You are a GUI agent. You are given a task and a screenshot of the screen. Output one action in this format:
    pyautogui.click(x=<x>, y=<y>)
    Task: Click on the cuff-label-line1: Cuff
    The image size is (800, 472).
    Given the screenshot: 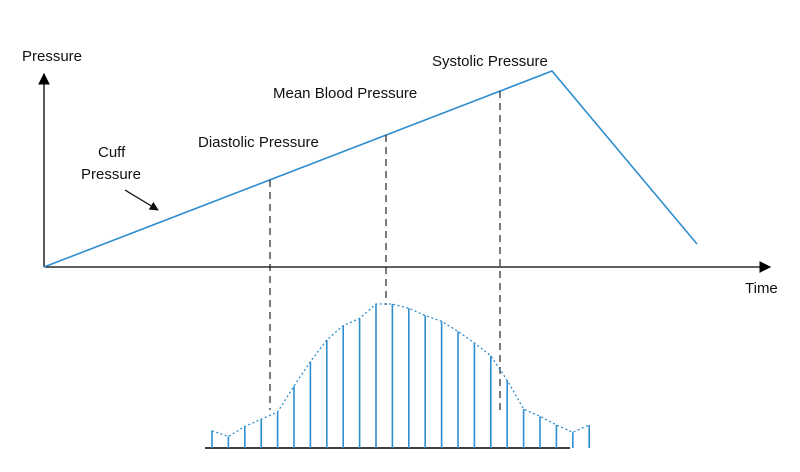 What is the action you would take?
    pyautogui.click(x=112, y=152)
    